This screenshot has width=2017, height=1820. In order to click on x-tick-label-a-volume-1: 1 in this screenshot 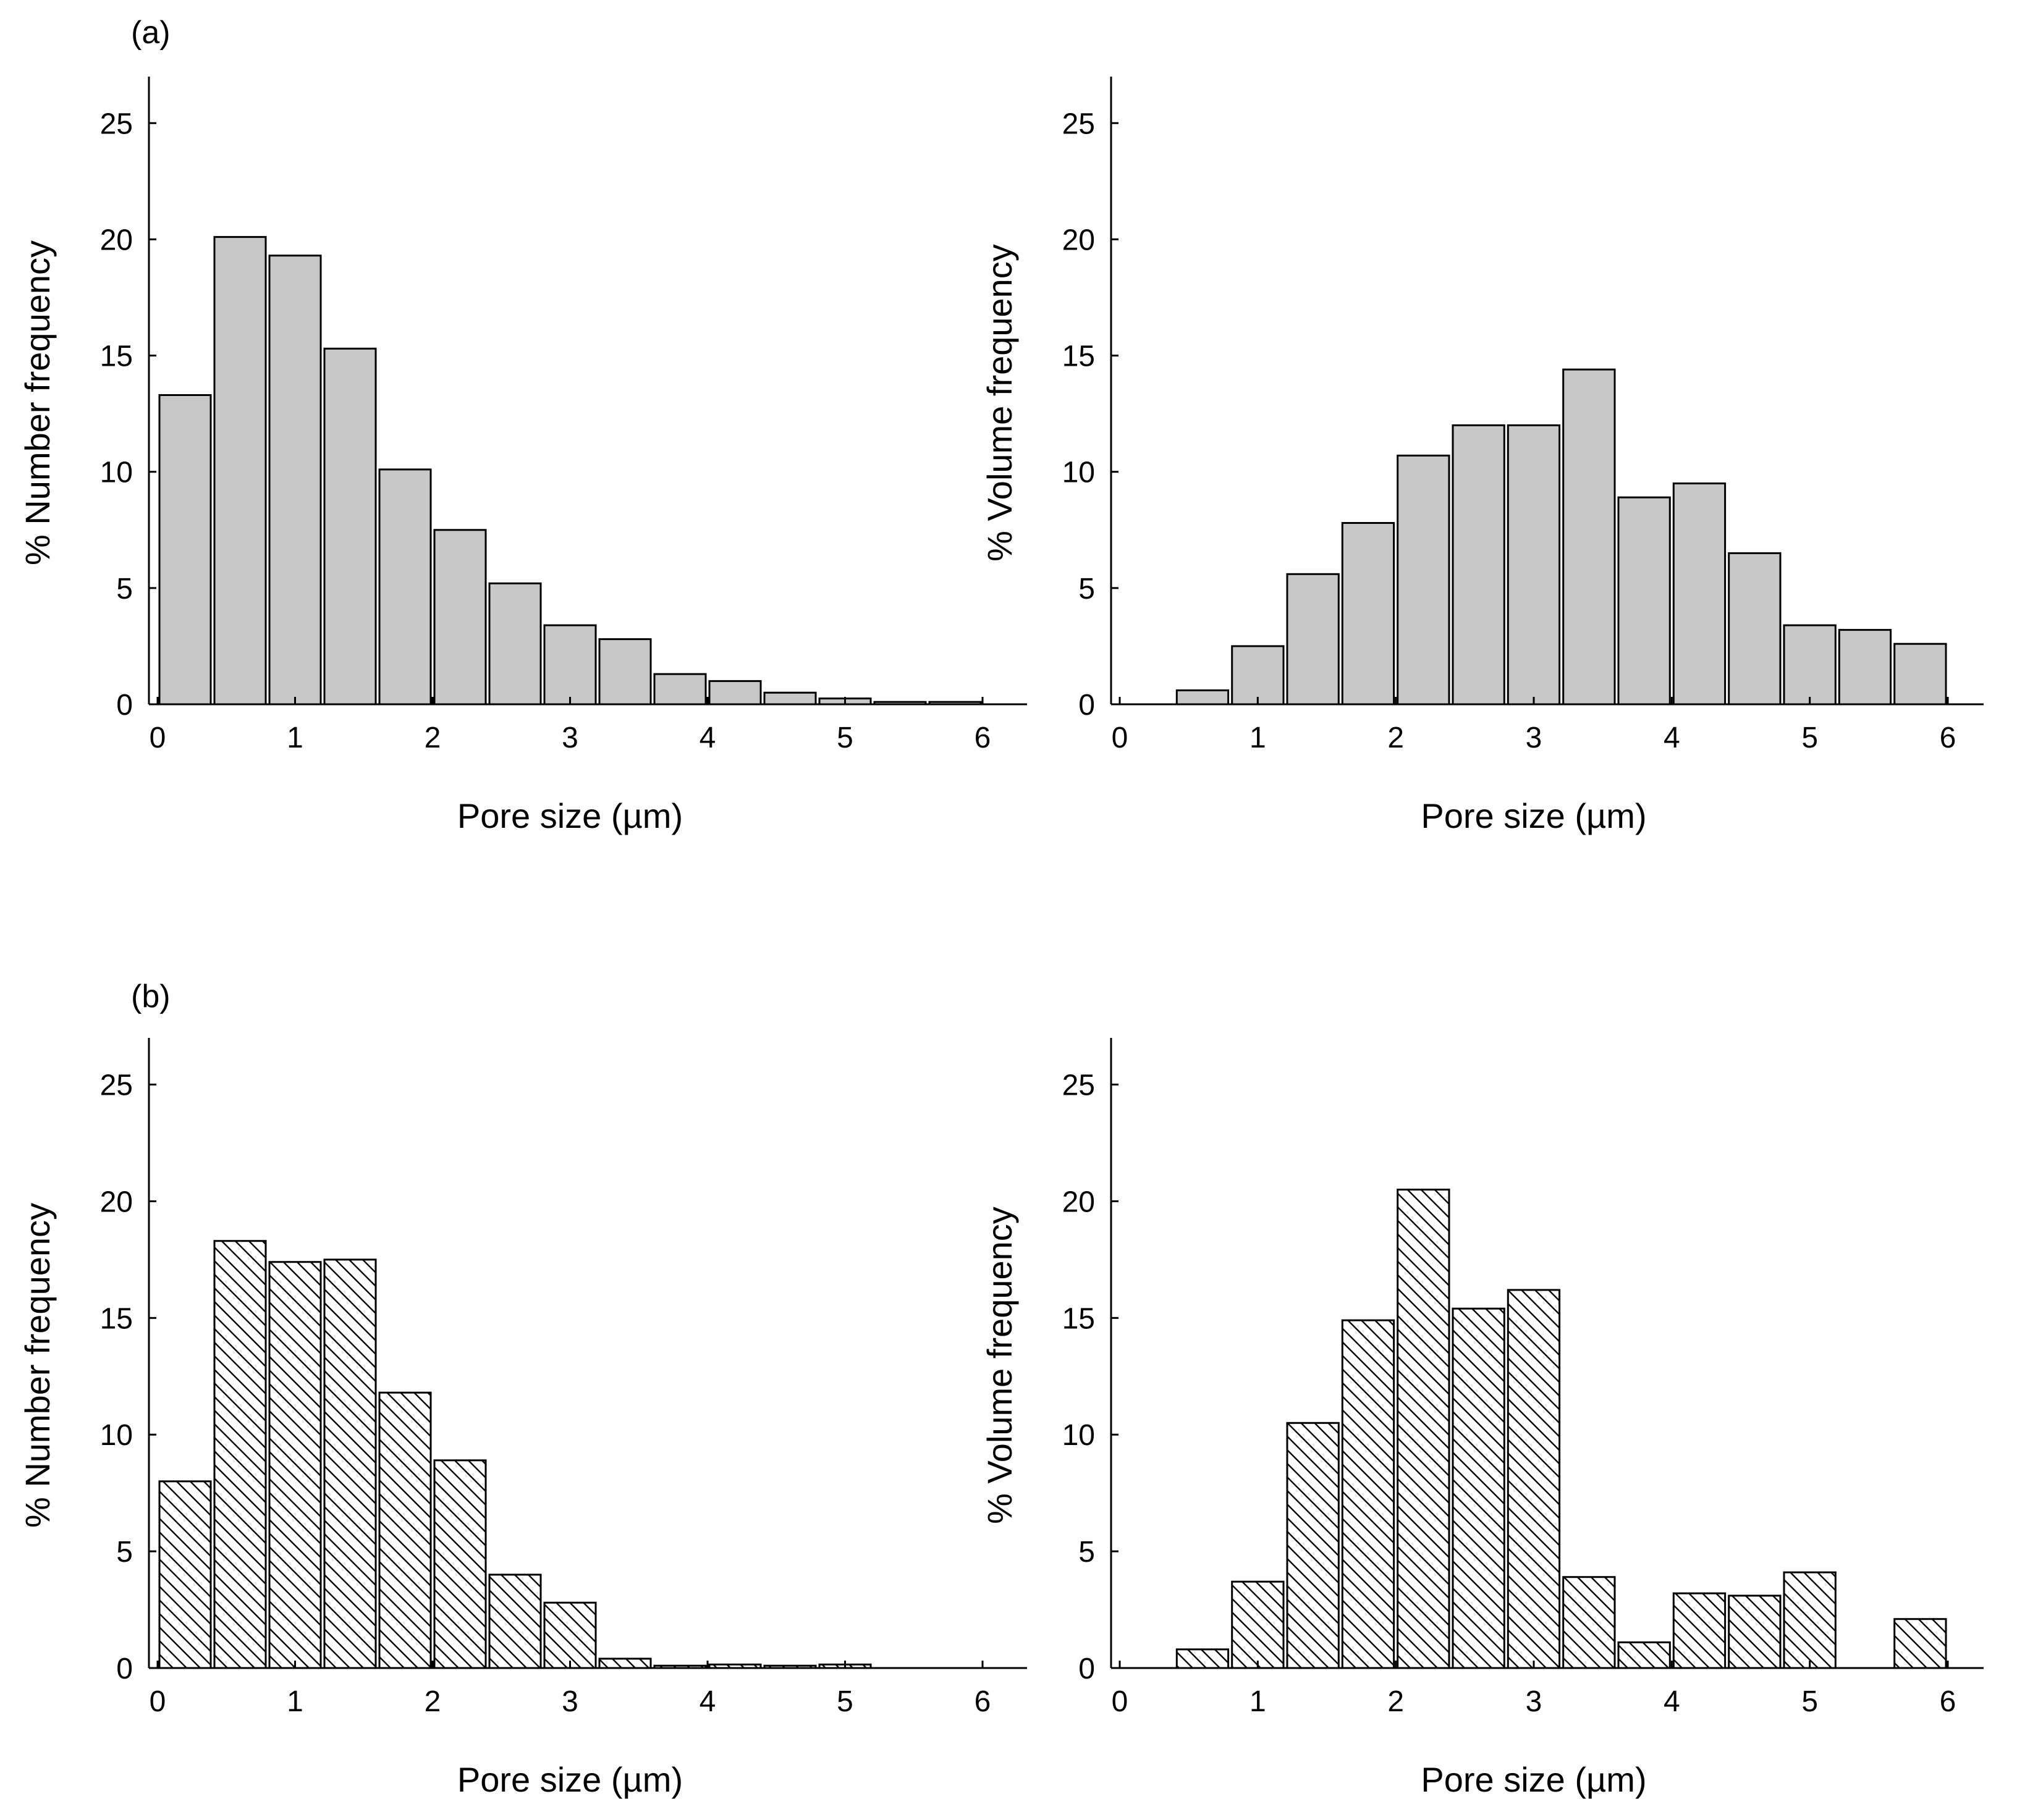, I will do `click(1258, 738)`.